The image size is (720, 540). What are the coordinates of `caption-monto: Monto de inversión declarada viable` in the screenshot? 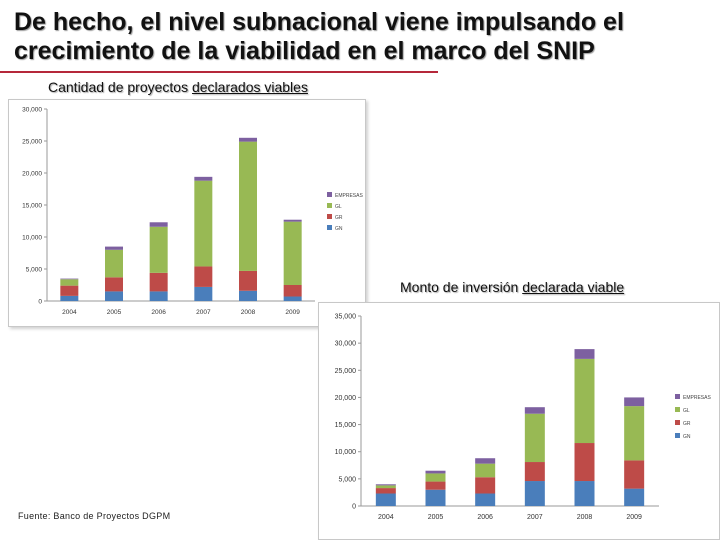 It's located at (512, 287).